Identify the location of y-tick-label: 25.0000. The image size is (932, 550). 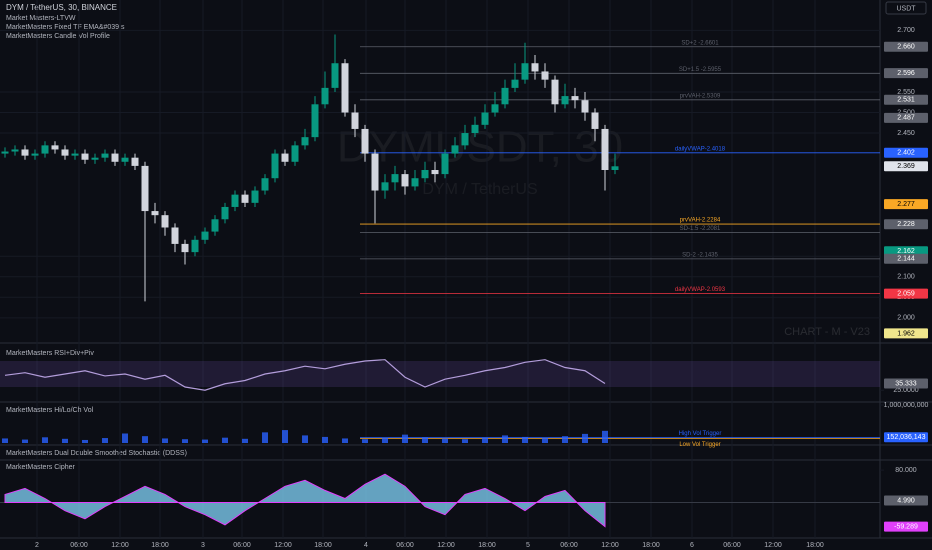
(905, 390).